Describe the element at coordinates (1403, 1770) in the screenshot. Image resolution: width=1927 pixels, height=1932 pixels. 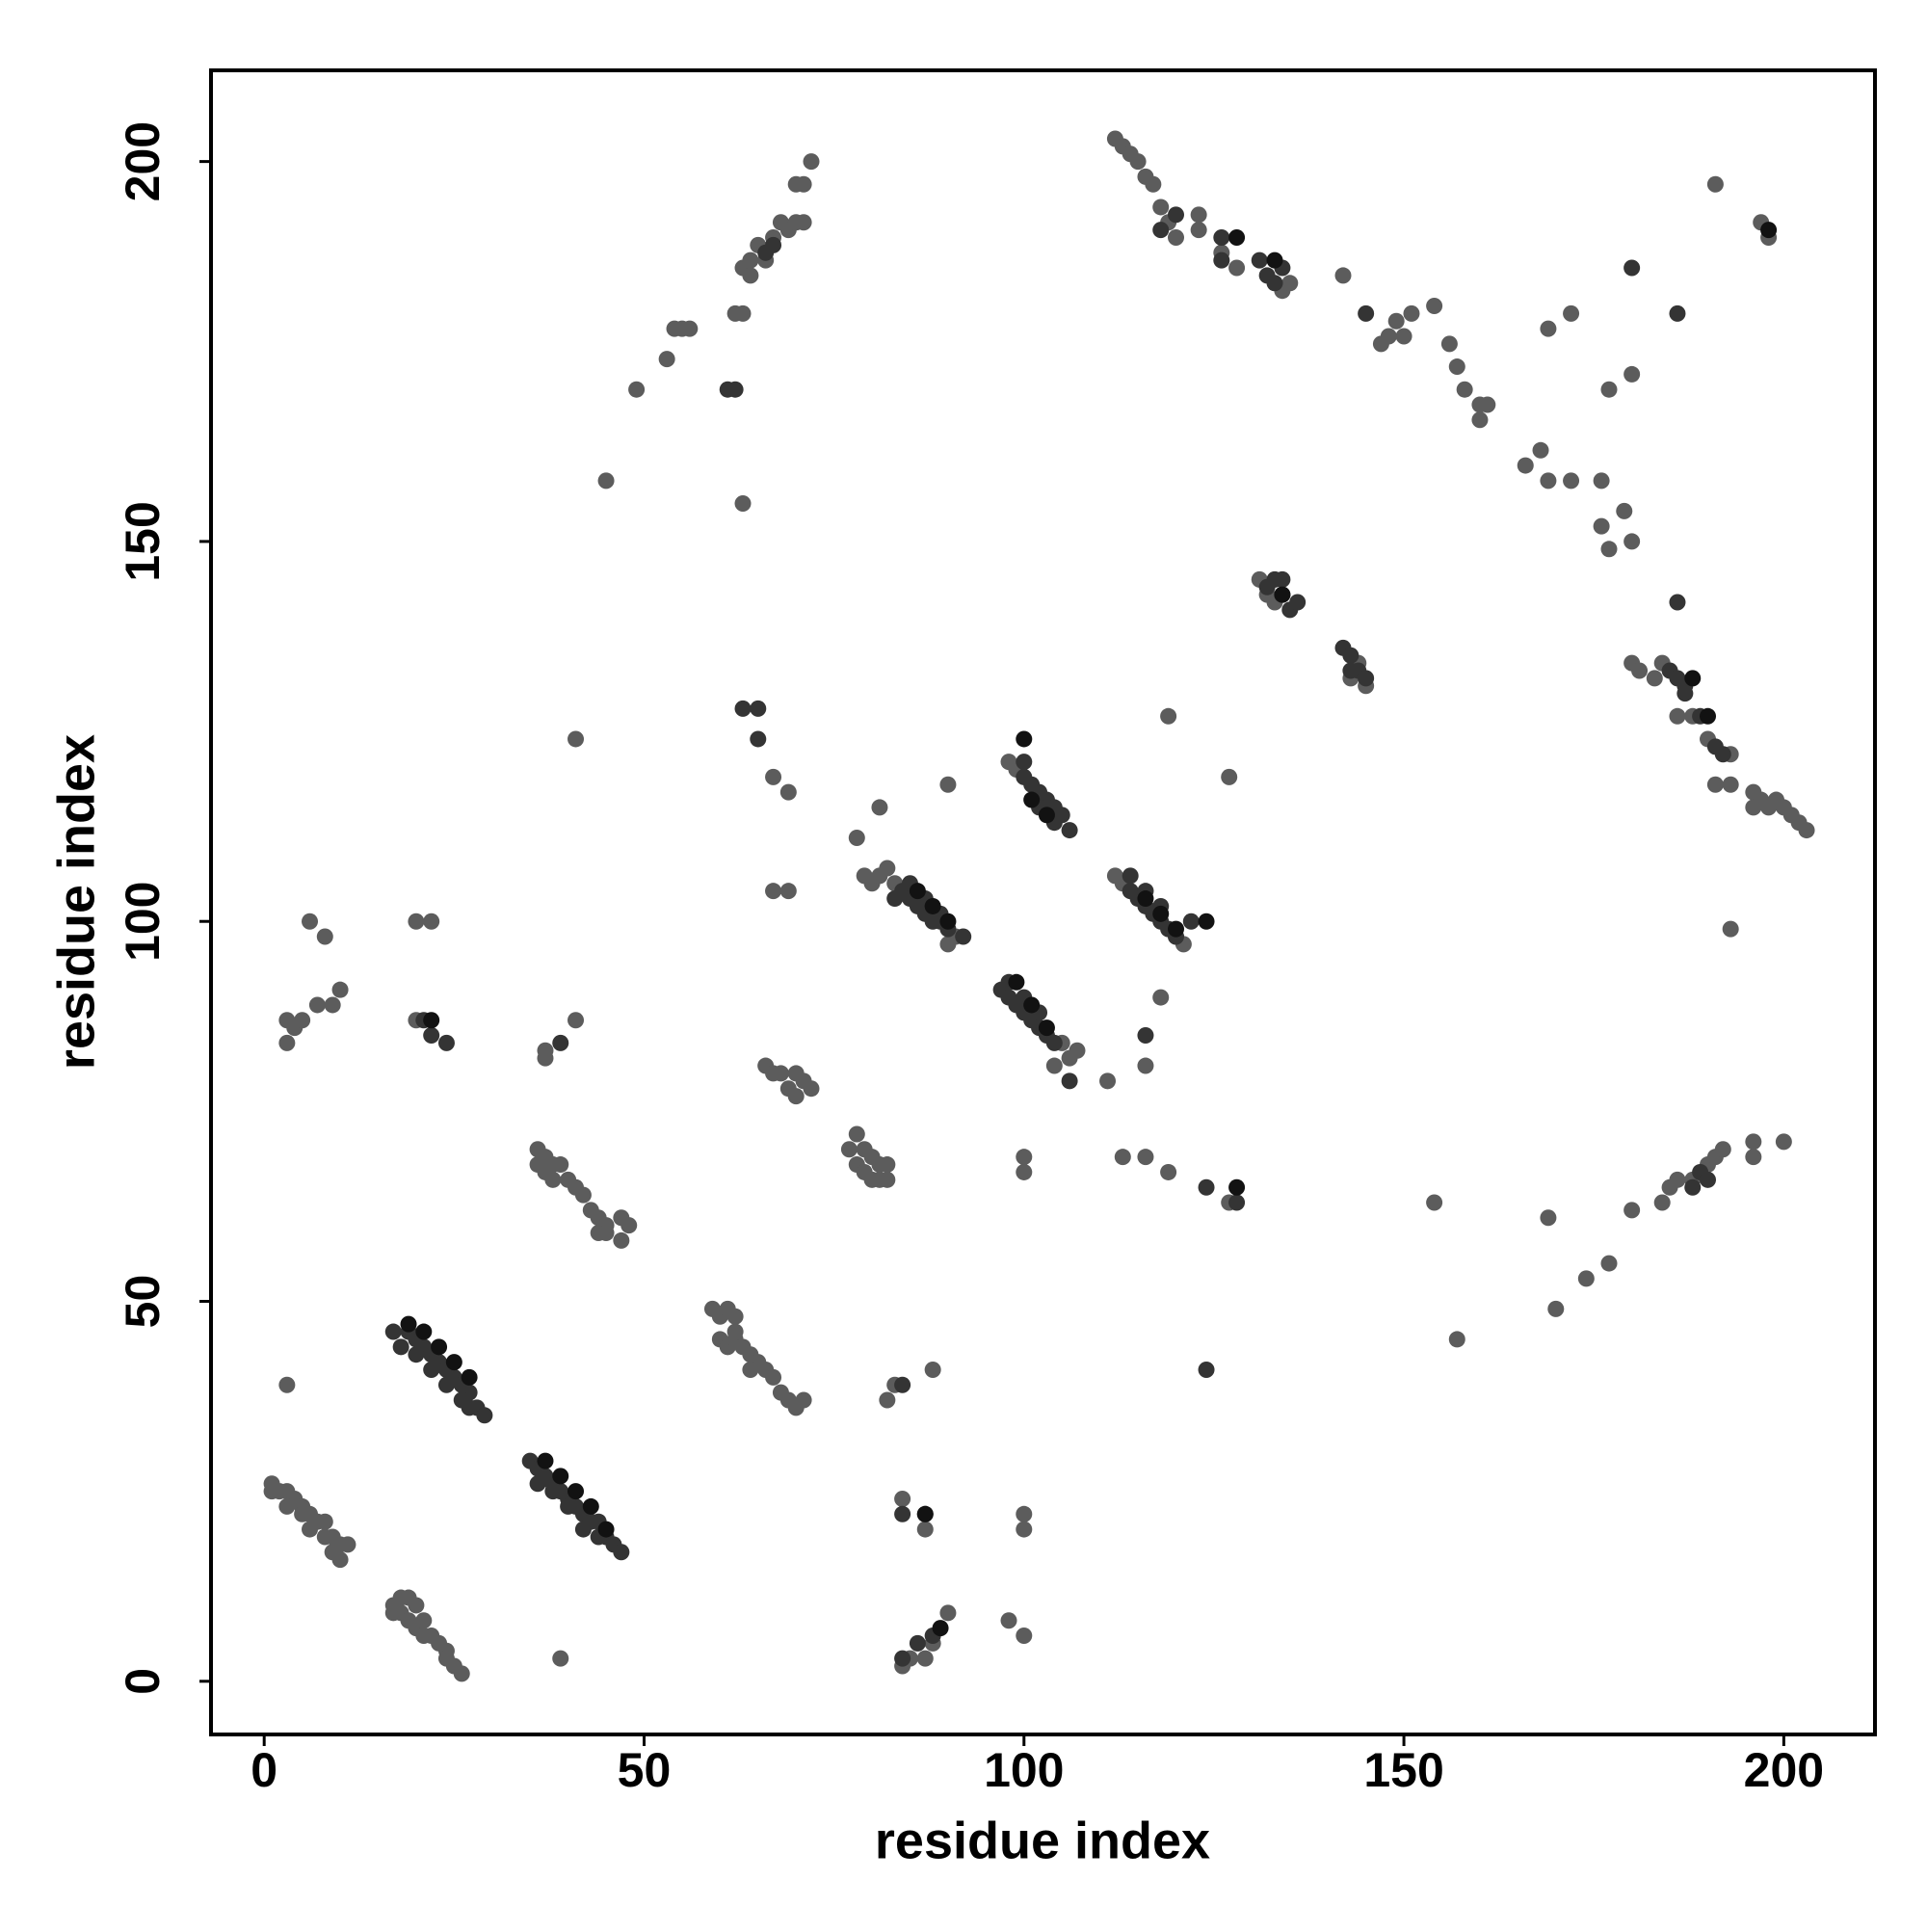
I see `x-tick-label: 150` at that location.